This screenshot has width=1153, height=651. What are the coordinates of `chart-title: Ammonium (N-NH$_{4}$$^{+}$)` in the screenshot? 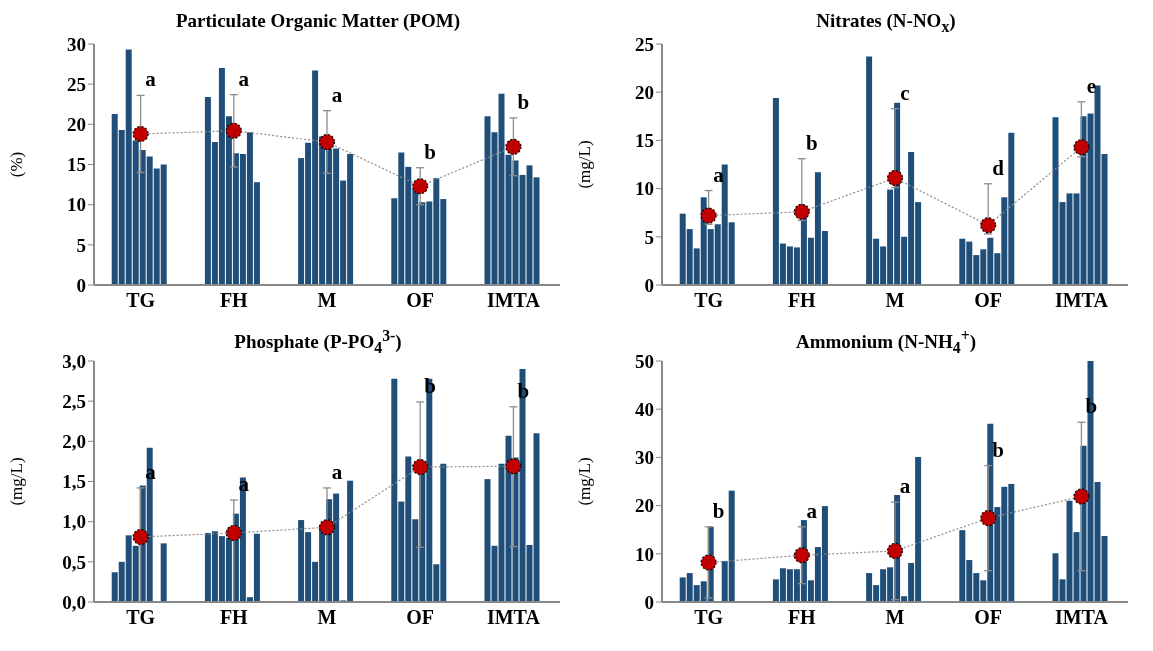 It's located at (886, 342).